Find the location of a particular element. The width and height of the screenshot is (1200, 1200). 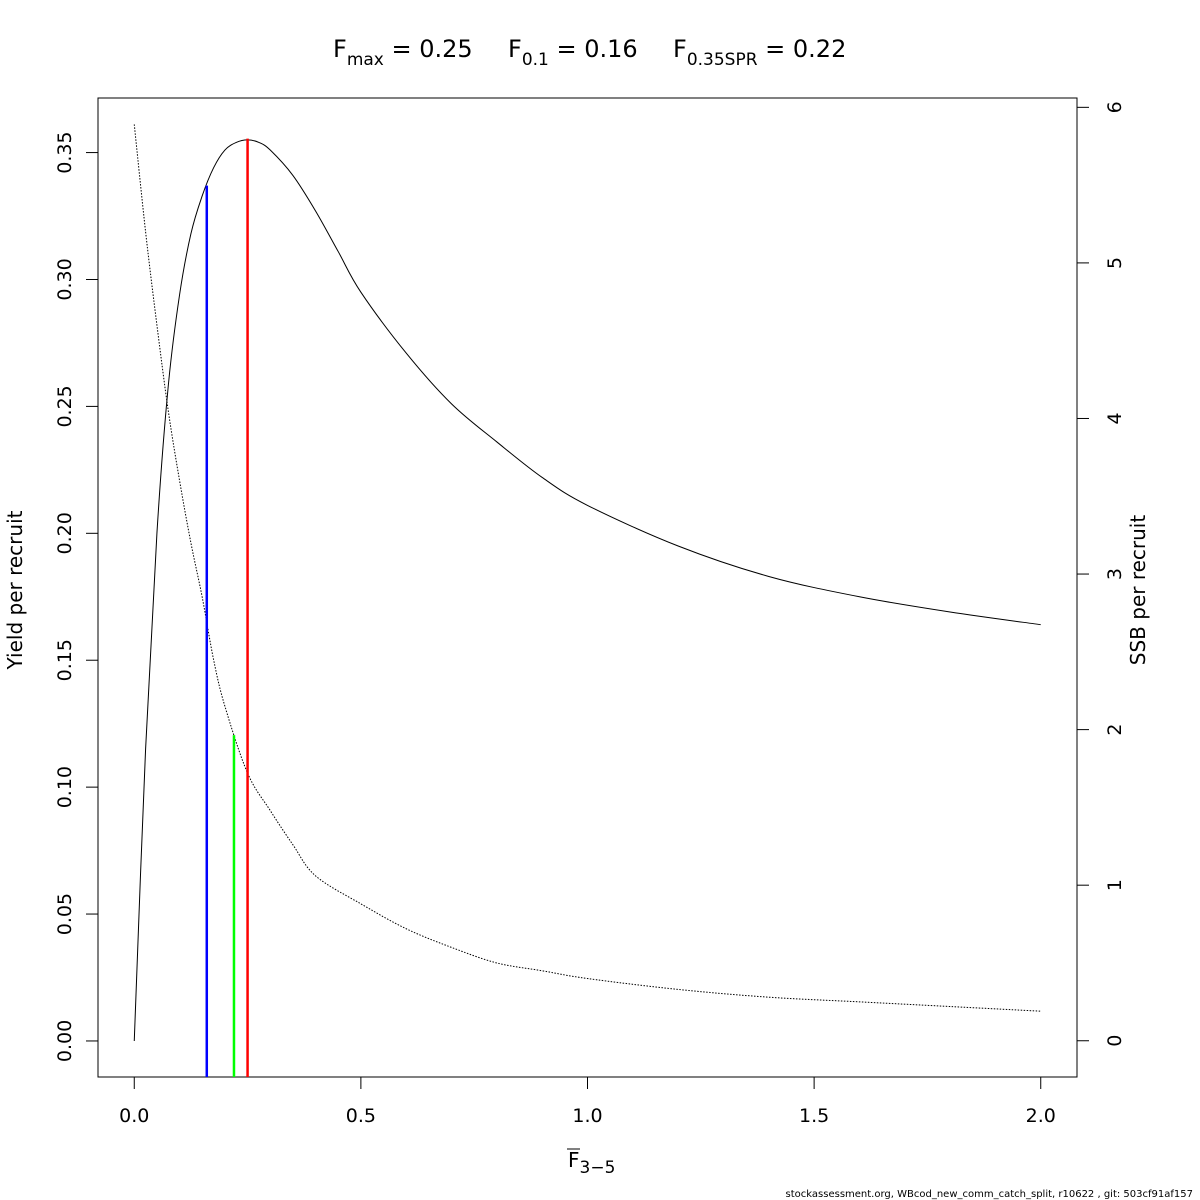

chart-title: Fmax = 0.25 F0.1 = 0.16 F0.35SPR = 0.22 is located at coordinates (589, 52).